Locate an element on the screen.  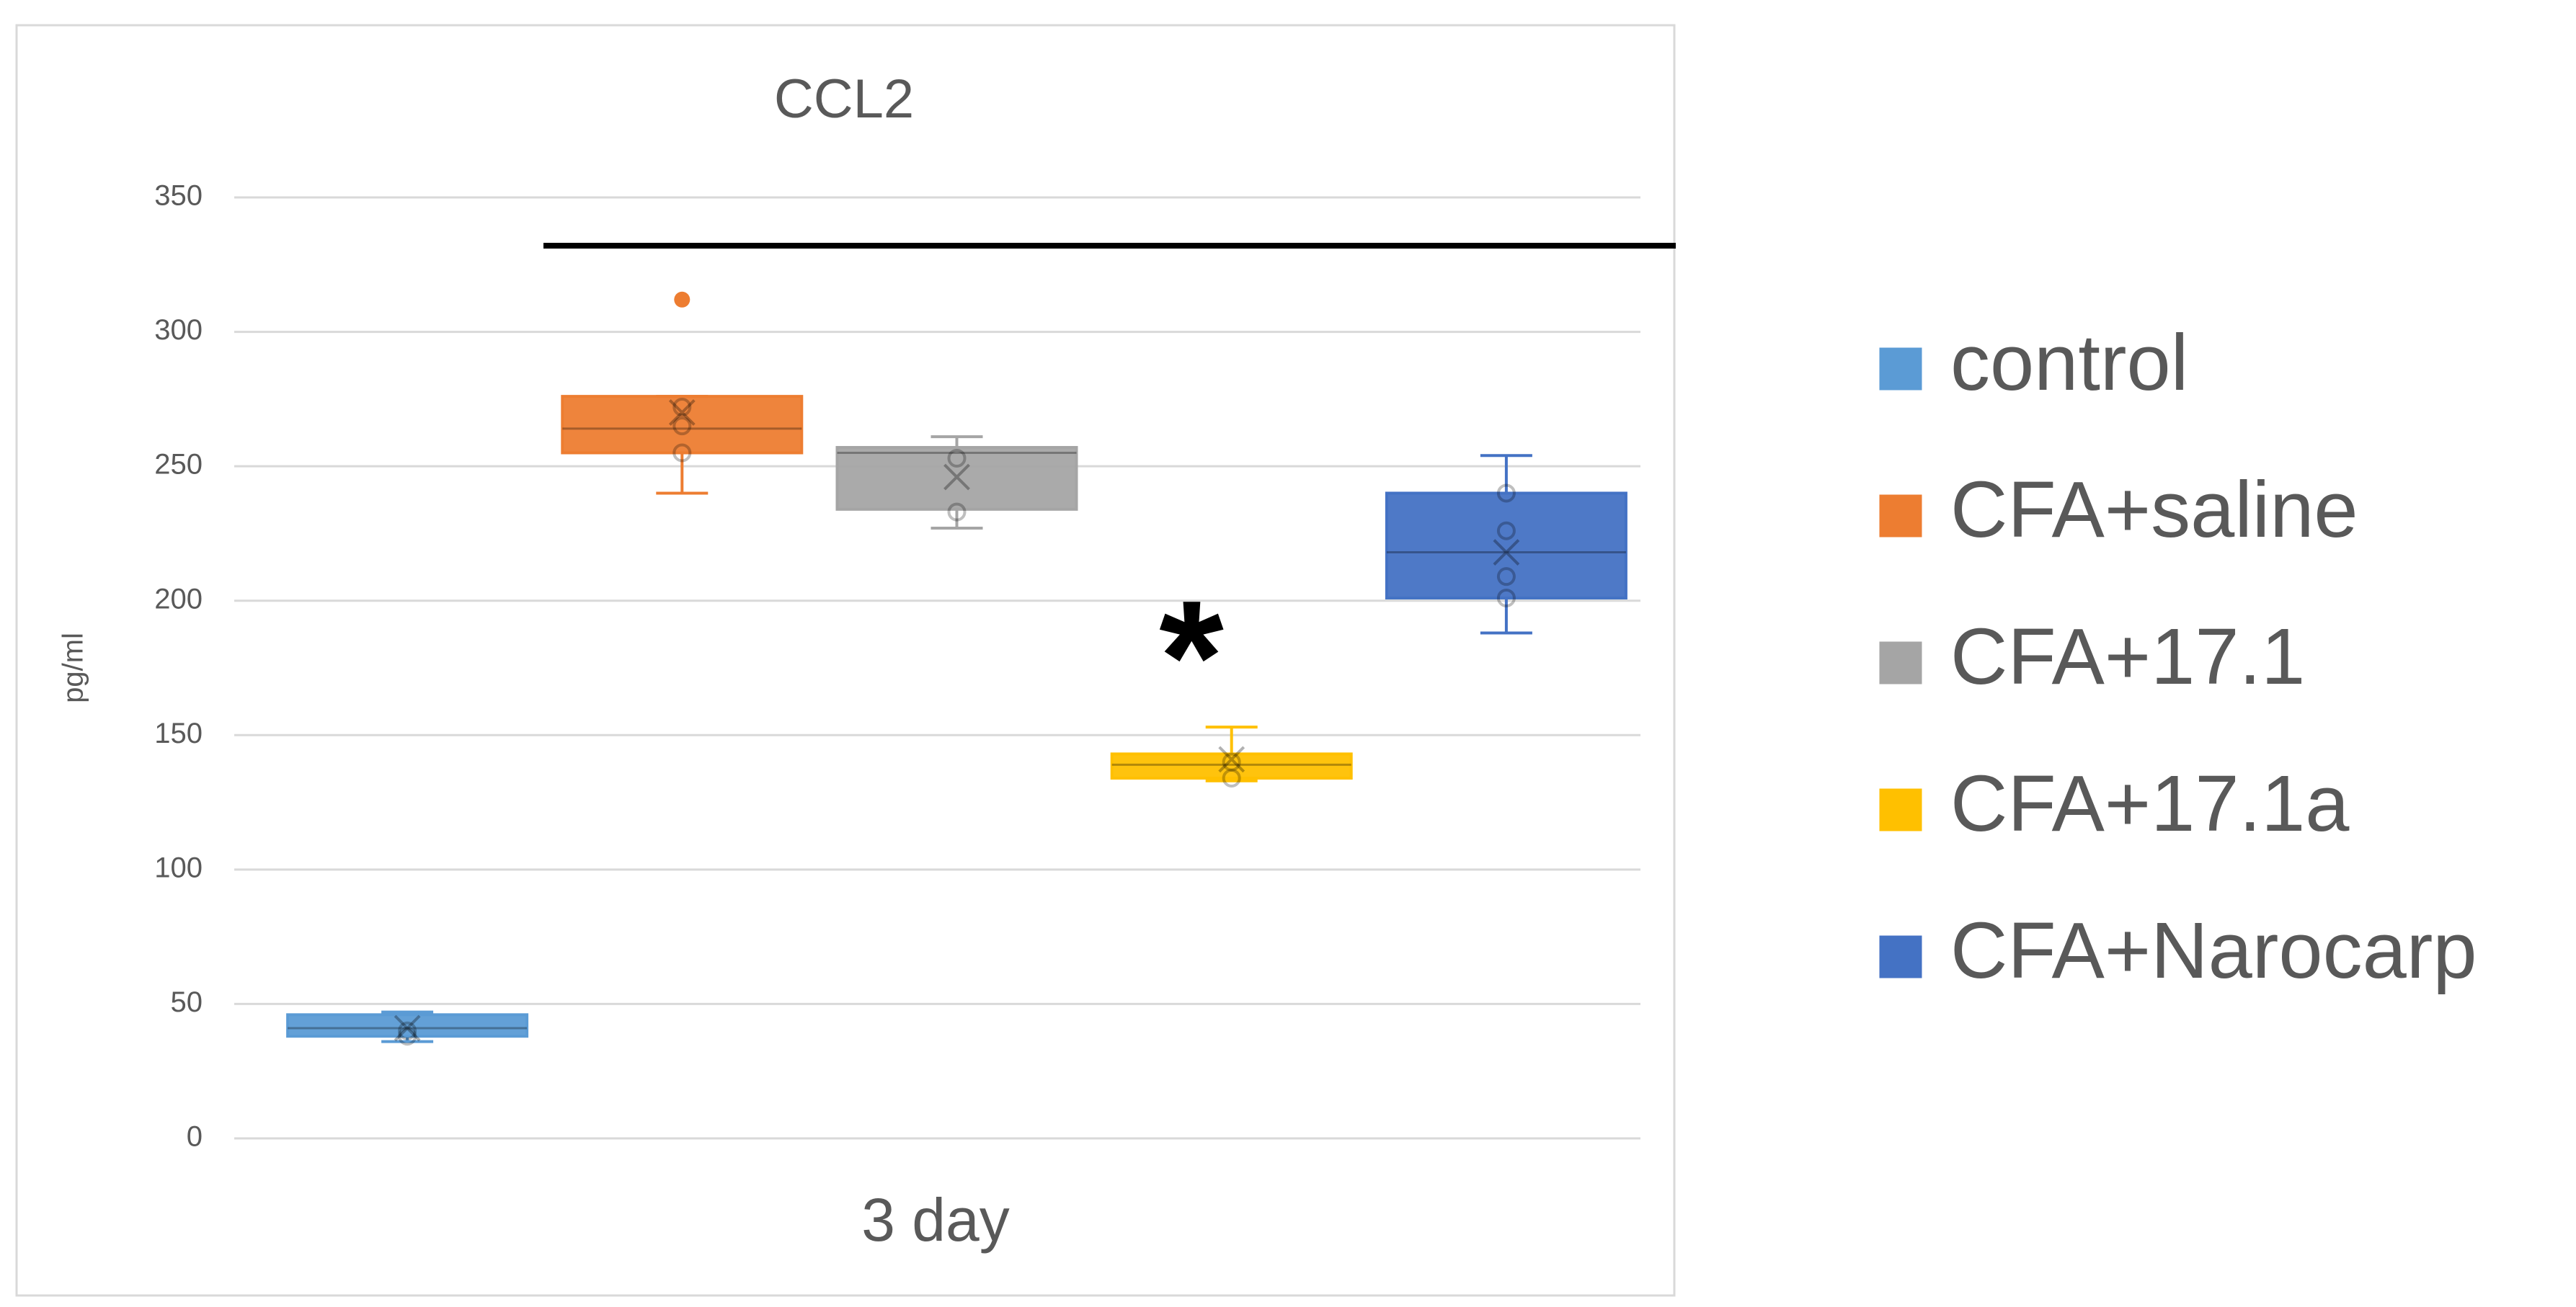
chart-title: CCL2 is located at coordinates (844, 99).